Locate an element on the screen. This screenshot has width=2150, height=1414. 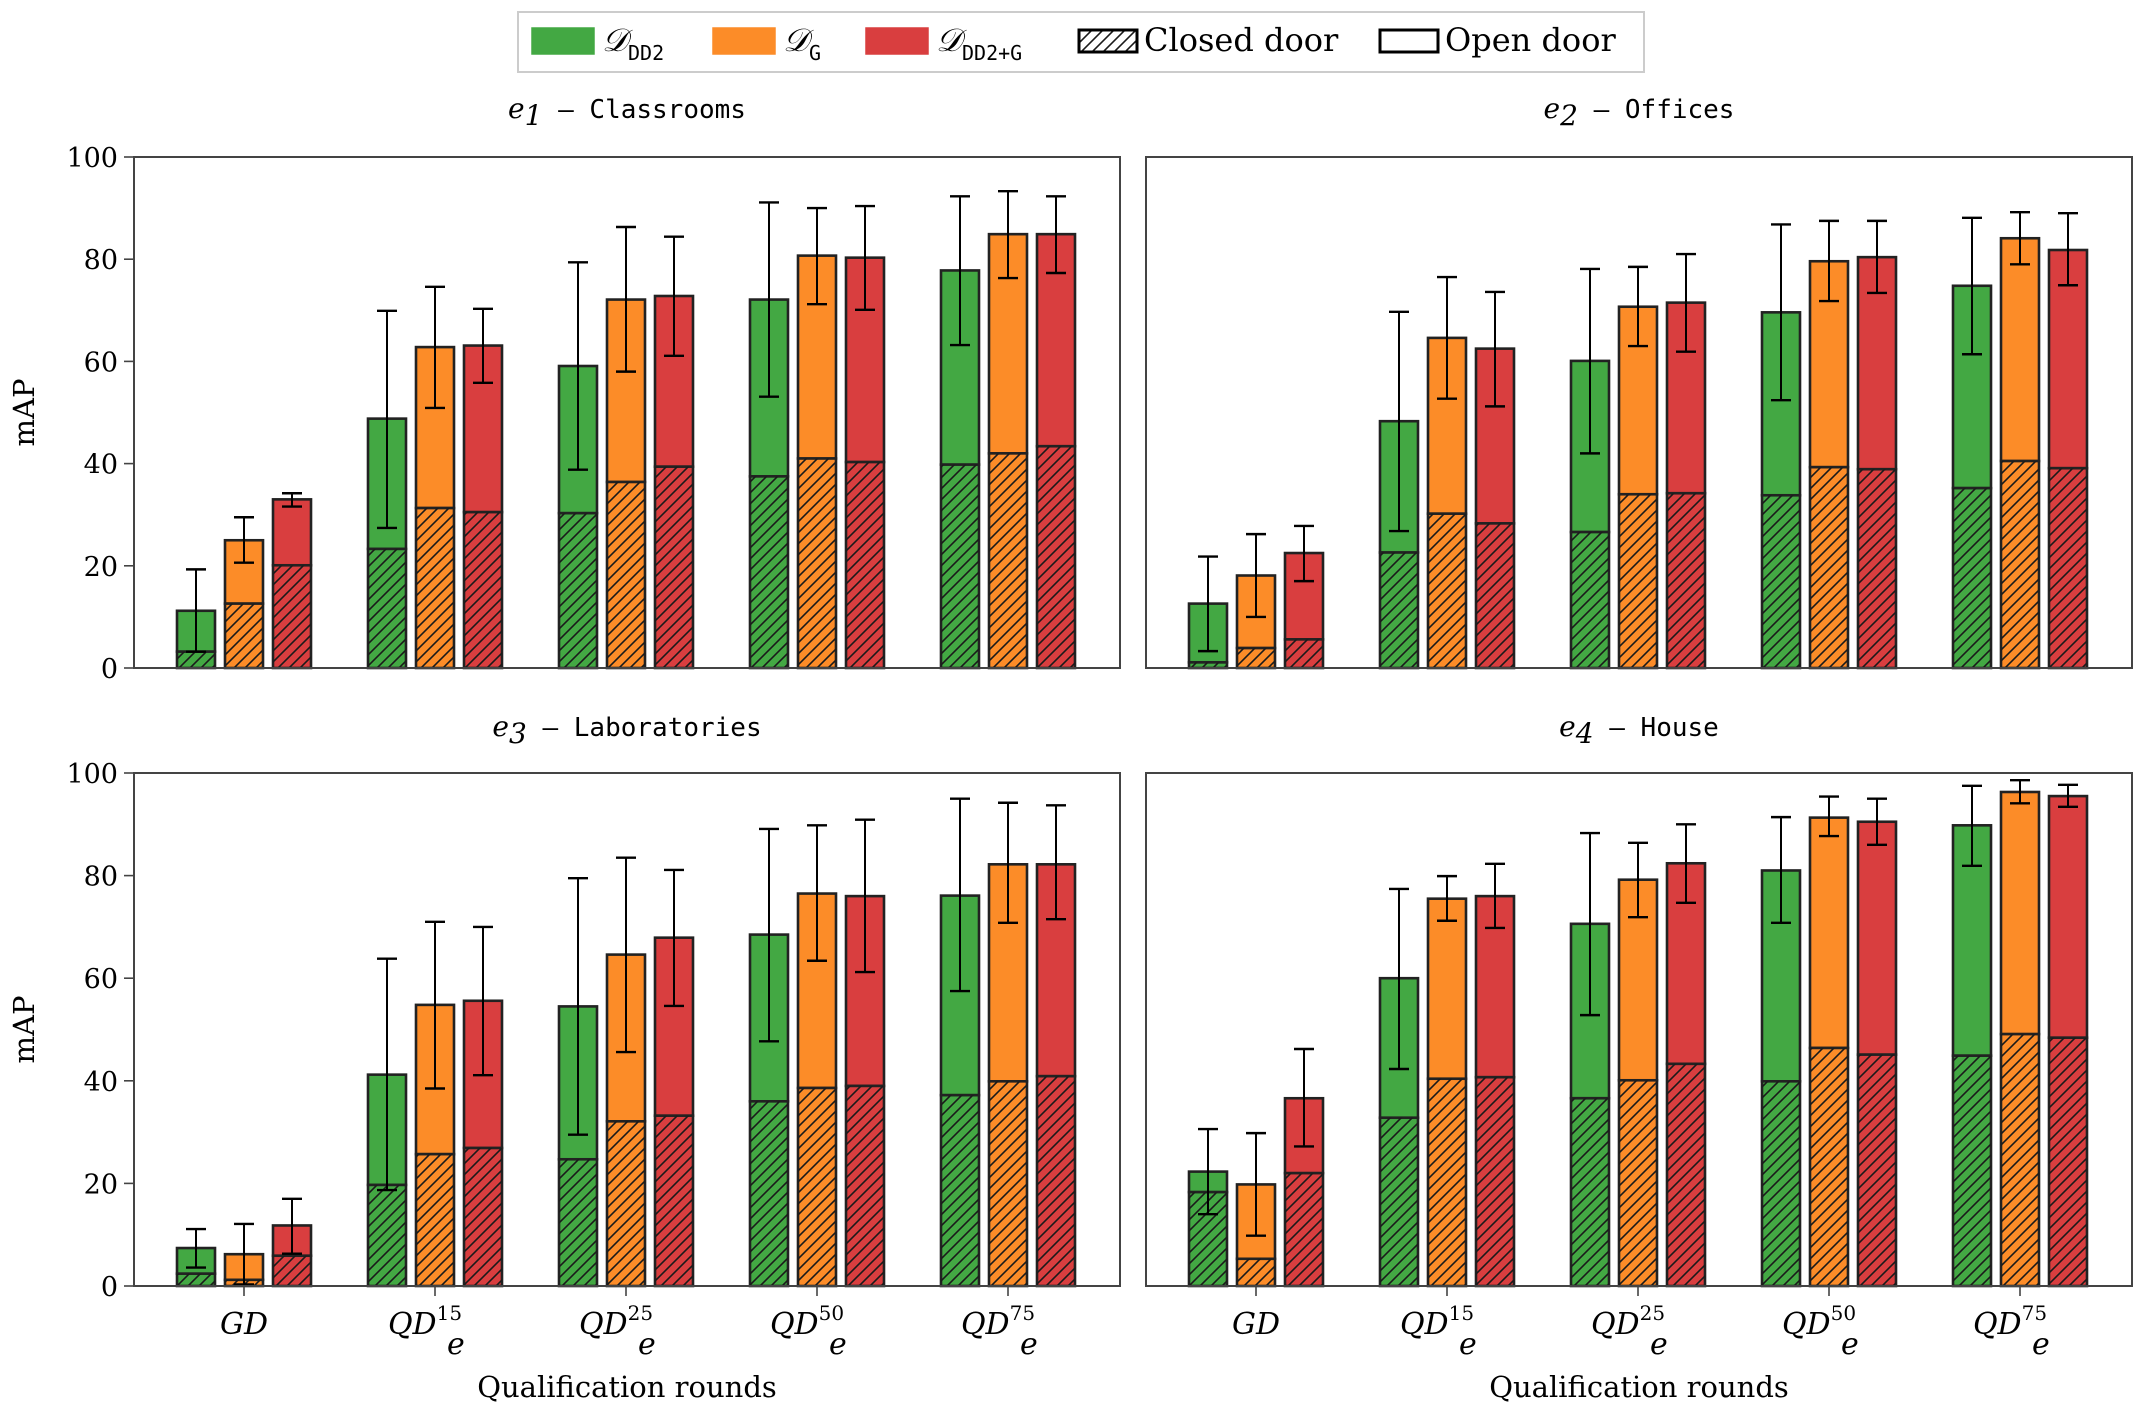
x-tick-label-sup: 75 is located at coordinates (1022, 1313).